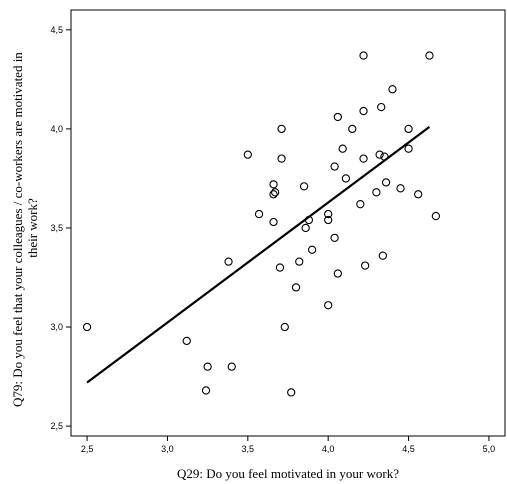  I want to click on y-axis-ticks: 2,5 3,0 3,5 4,0 4,5, so click(60, 228).